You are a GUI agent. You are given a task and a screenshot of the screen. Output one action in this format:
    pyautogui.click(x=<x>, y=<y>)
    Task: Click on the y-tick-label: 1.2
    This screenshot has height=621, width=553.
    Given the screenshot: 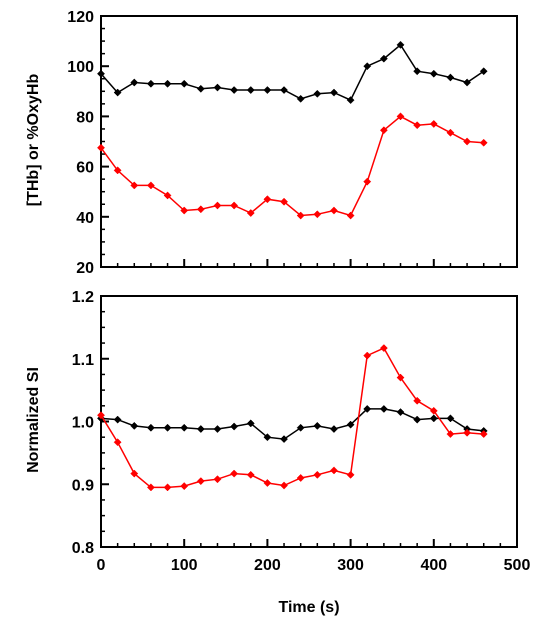 What is the action you would take?
    pyautogui.click(x=83, y=297)
    